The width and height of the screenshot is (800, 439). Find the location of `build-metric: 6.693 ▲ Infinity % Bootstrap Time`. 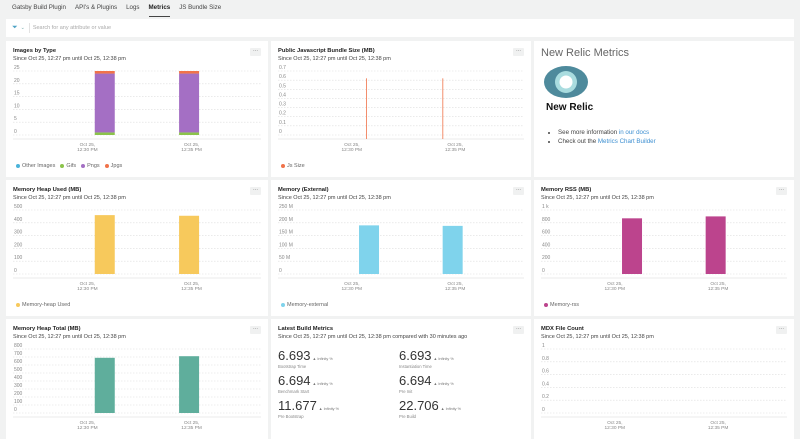

build-metric: 6.693 ▲ Infinity % Bootstrap Time is located at coordinates (305, 358).